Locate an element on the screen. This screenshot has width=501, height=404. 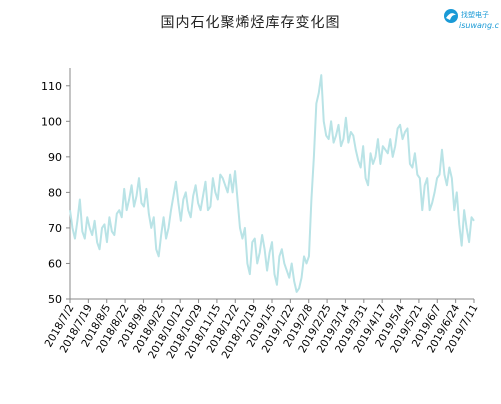
y-tick-label: 110 is located at coordinates (51, 86).